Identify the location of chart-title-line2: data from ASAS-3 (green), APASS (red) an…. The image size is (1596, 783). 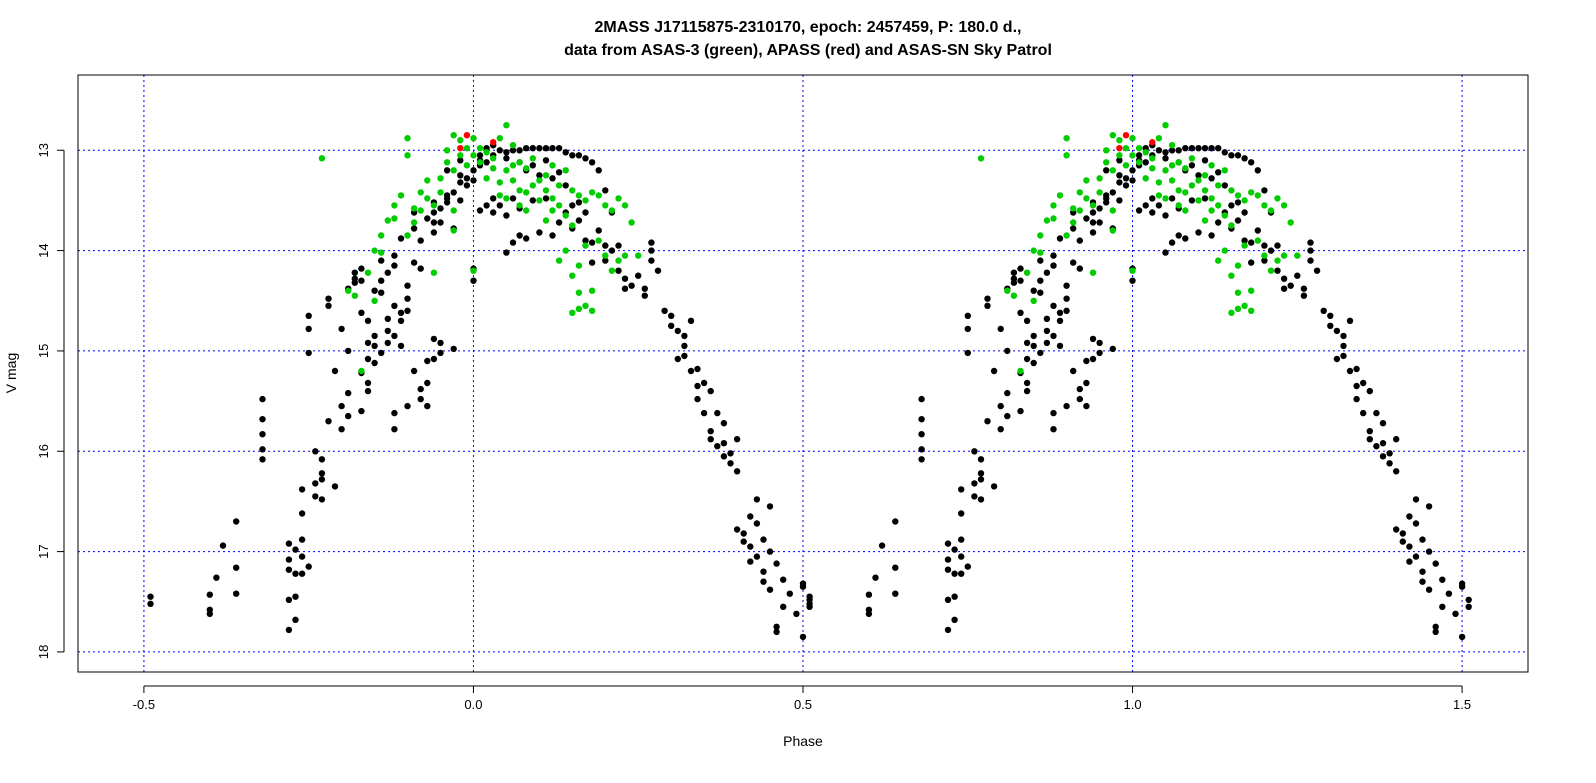
(808, 50).